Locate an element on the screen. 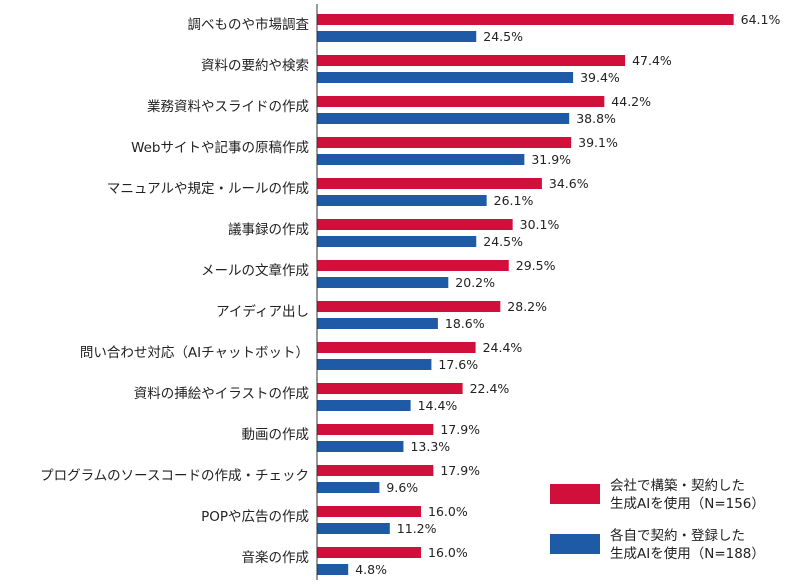 Image resolution: width=800 pixels, height=585 pixels. category-label: プログラムのソースコードの作成・チェック is located at coordinates (174, 476).